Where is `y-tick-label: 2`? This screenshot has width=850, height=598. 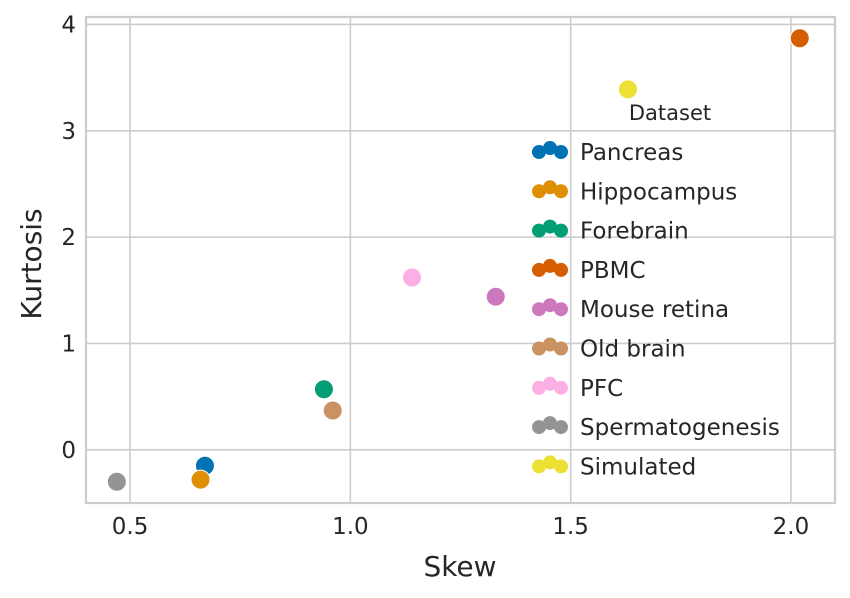 y-tick-label: 2 is located at coordinates (68, 238).